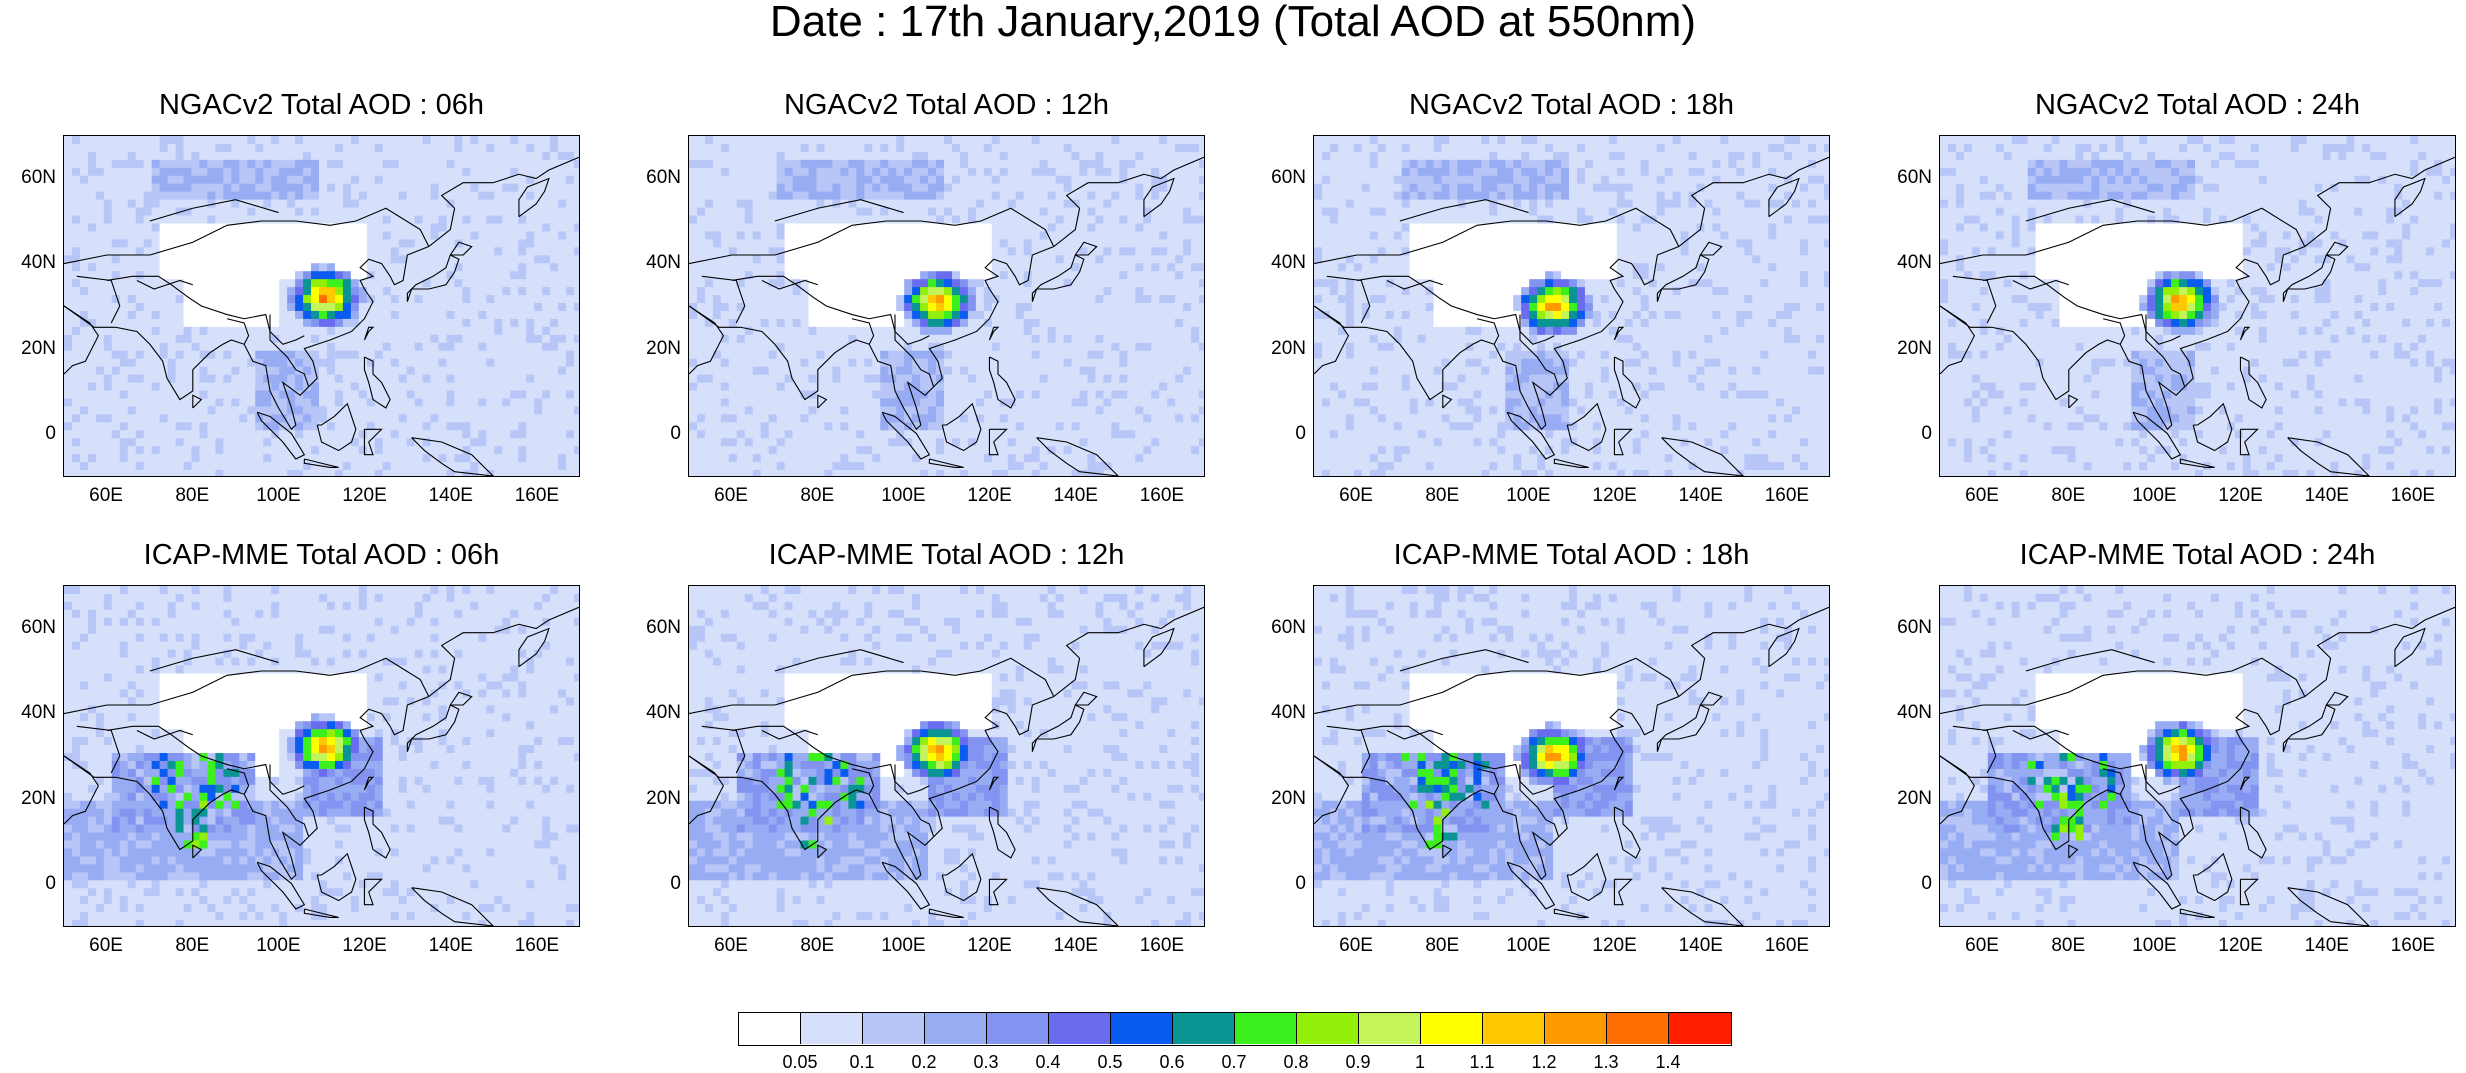 Image resolution: width=2466 pixels, height=1073 pixels. Describe the element at coordinates (1048, 1062) in the screenshot. I see `colorbar-tick-label: 0.4` at that location.